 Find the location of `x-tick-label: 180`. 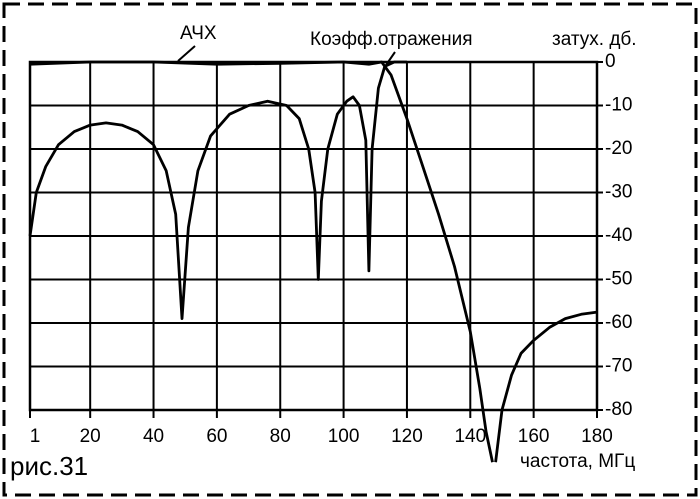

x-tick-label: 180 is located at coordinates (597, 436).